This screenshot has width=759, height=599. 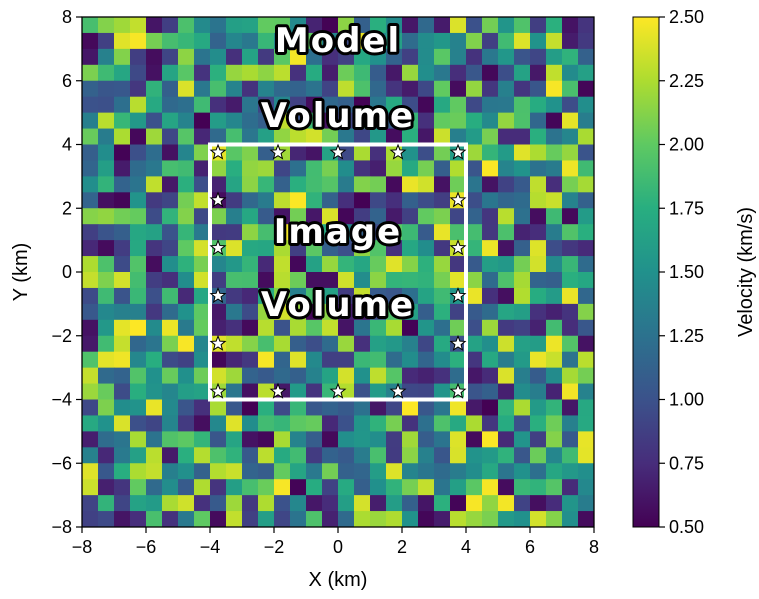 What do you see at coordinates (338, 305) in the screenshot?
I see `annotation-image-volume: Volume` at bounding box center [338, 305].